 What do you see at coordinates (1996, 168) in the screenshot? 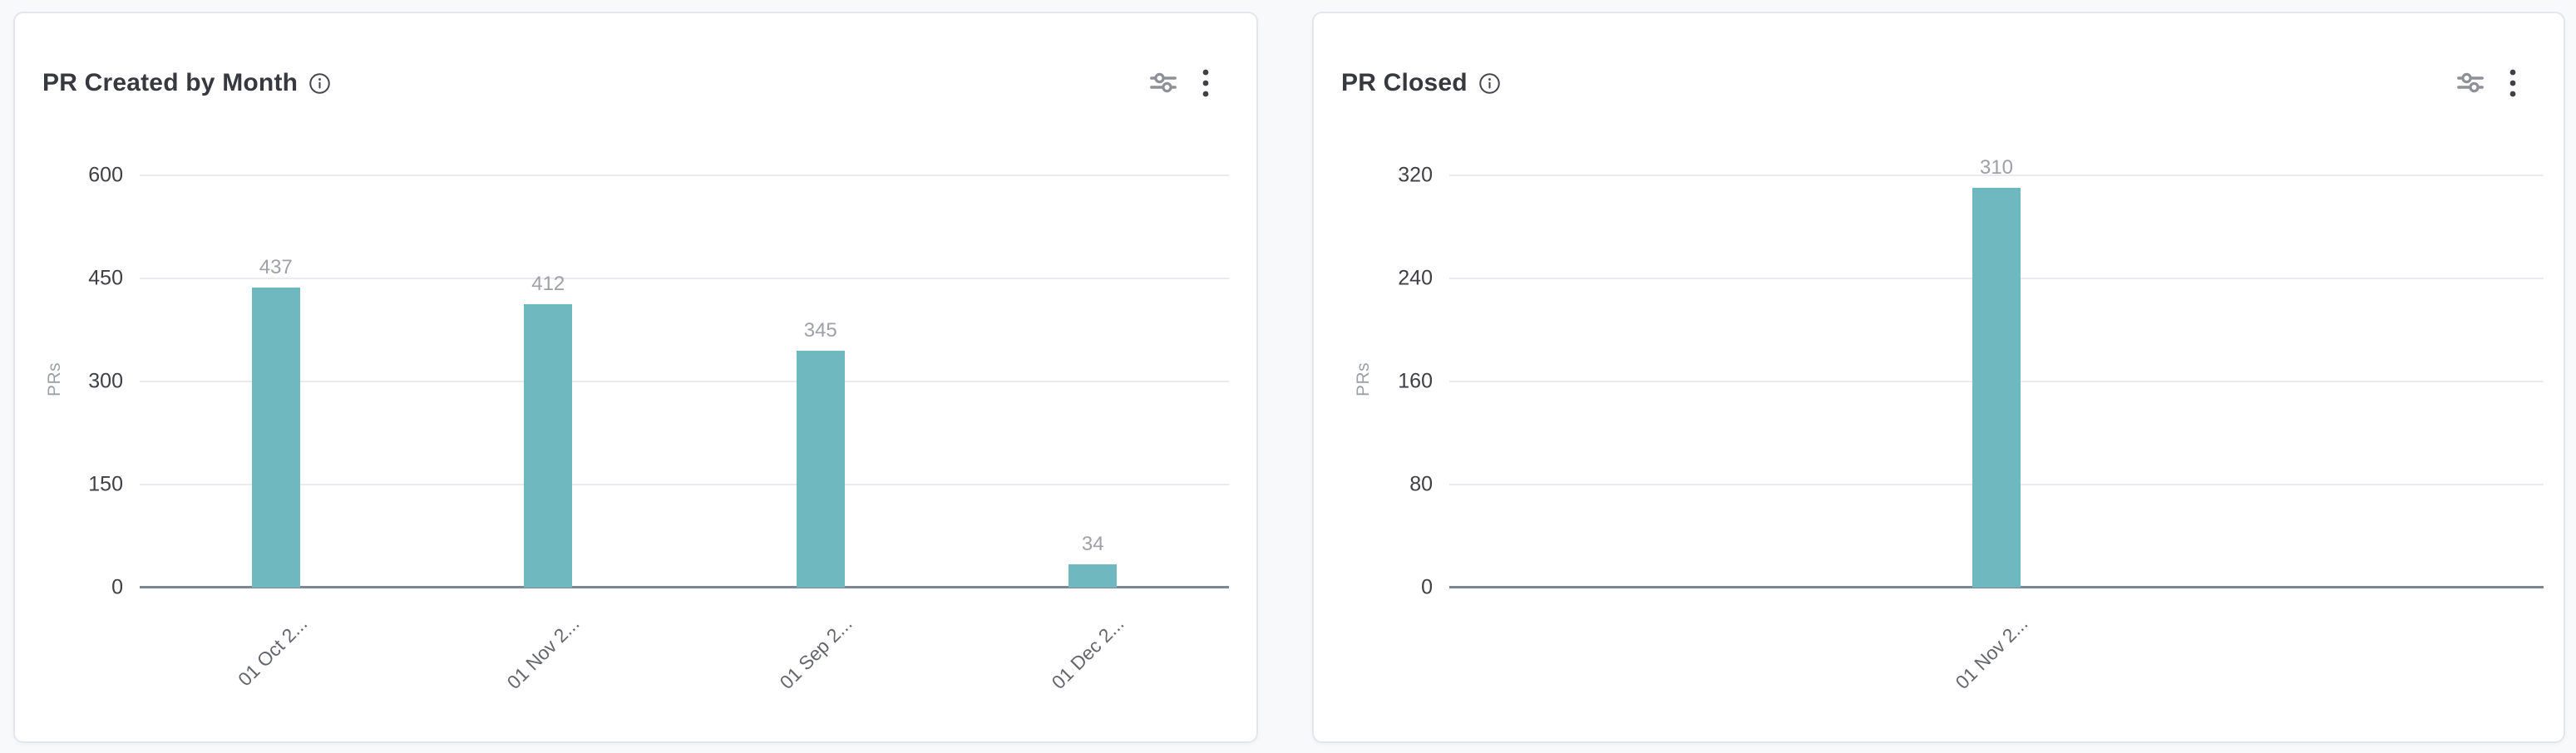
I see `bar-value-label: 310` at bounding box center [1996, 168].